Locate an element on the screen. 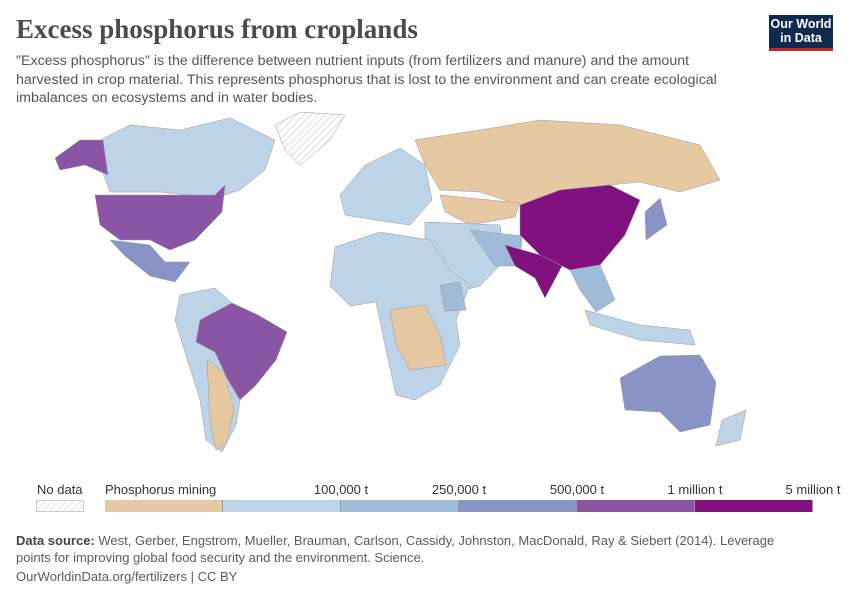 The image size is (850, 600). legend-no-data-swatch is located at coordinates (60, 506).